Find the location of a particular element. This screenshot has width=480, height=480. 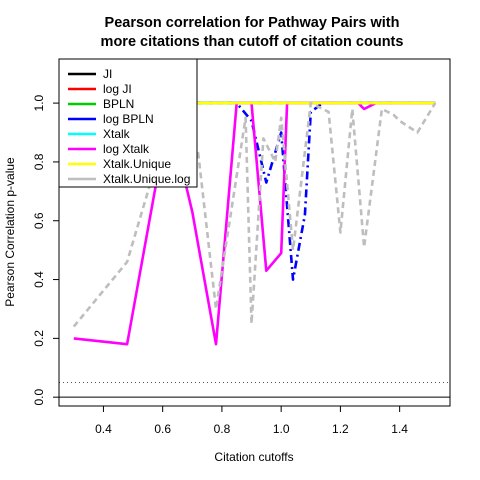

legend-label: BPLN is located at coordinates (118, 104).